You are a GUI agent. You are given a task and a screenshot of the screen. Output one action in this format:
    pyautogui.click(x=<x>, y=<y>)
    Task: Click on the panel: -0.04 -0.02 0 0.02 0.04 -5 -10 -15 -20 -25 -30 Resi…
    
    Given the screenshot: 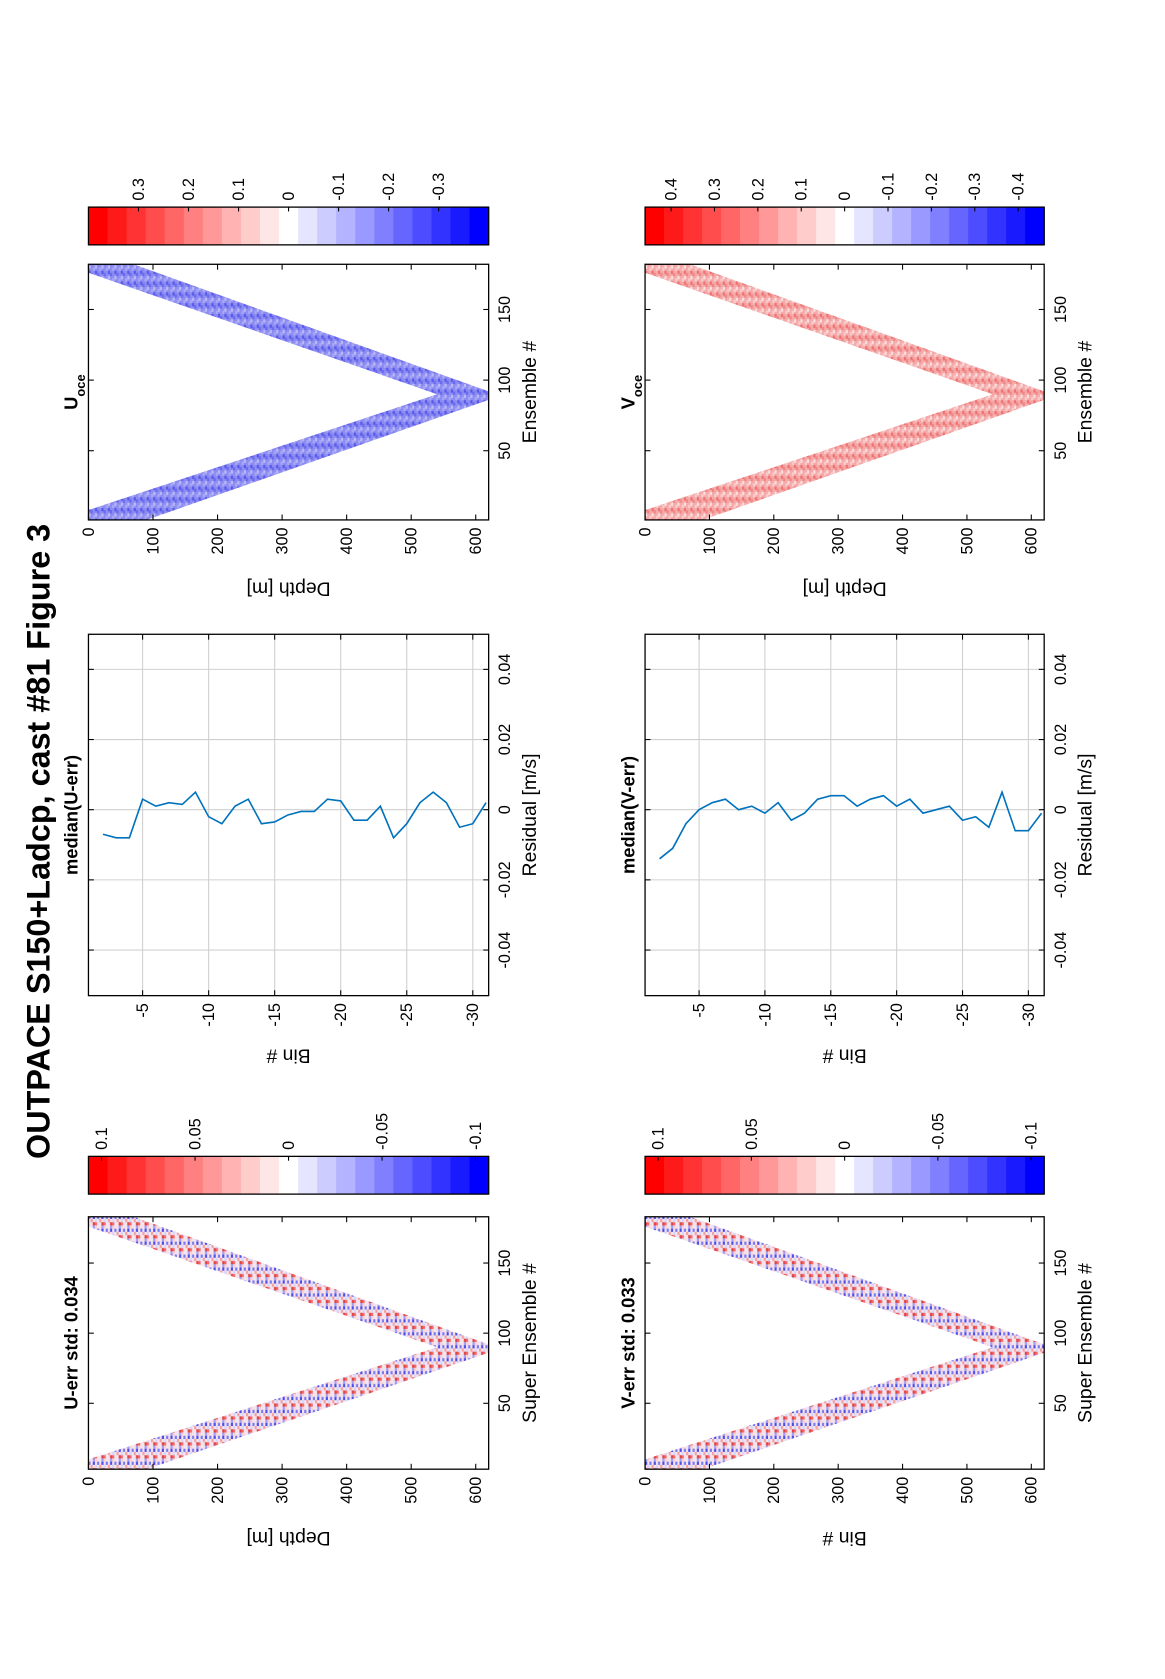 What is the action you would take?
    pyautogui.click(x=857, y=850)
    